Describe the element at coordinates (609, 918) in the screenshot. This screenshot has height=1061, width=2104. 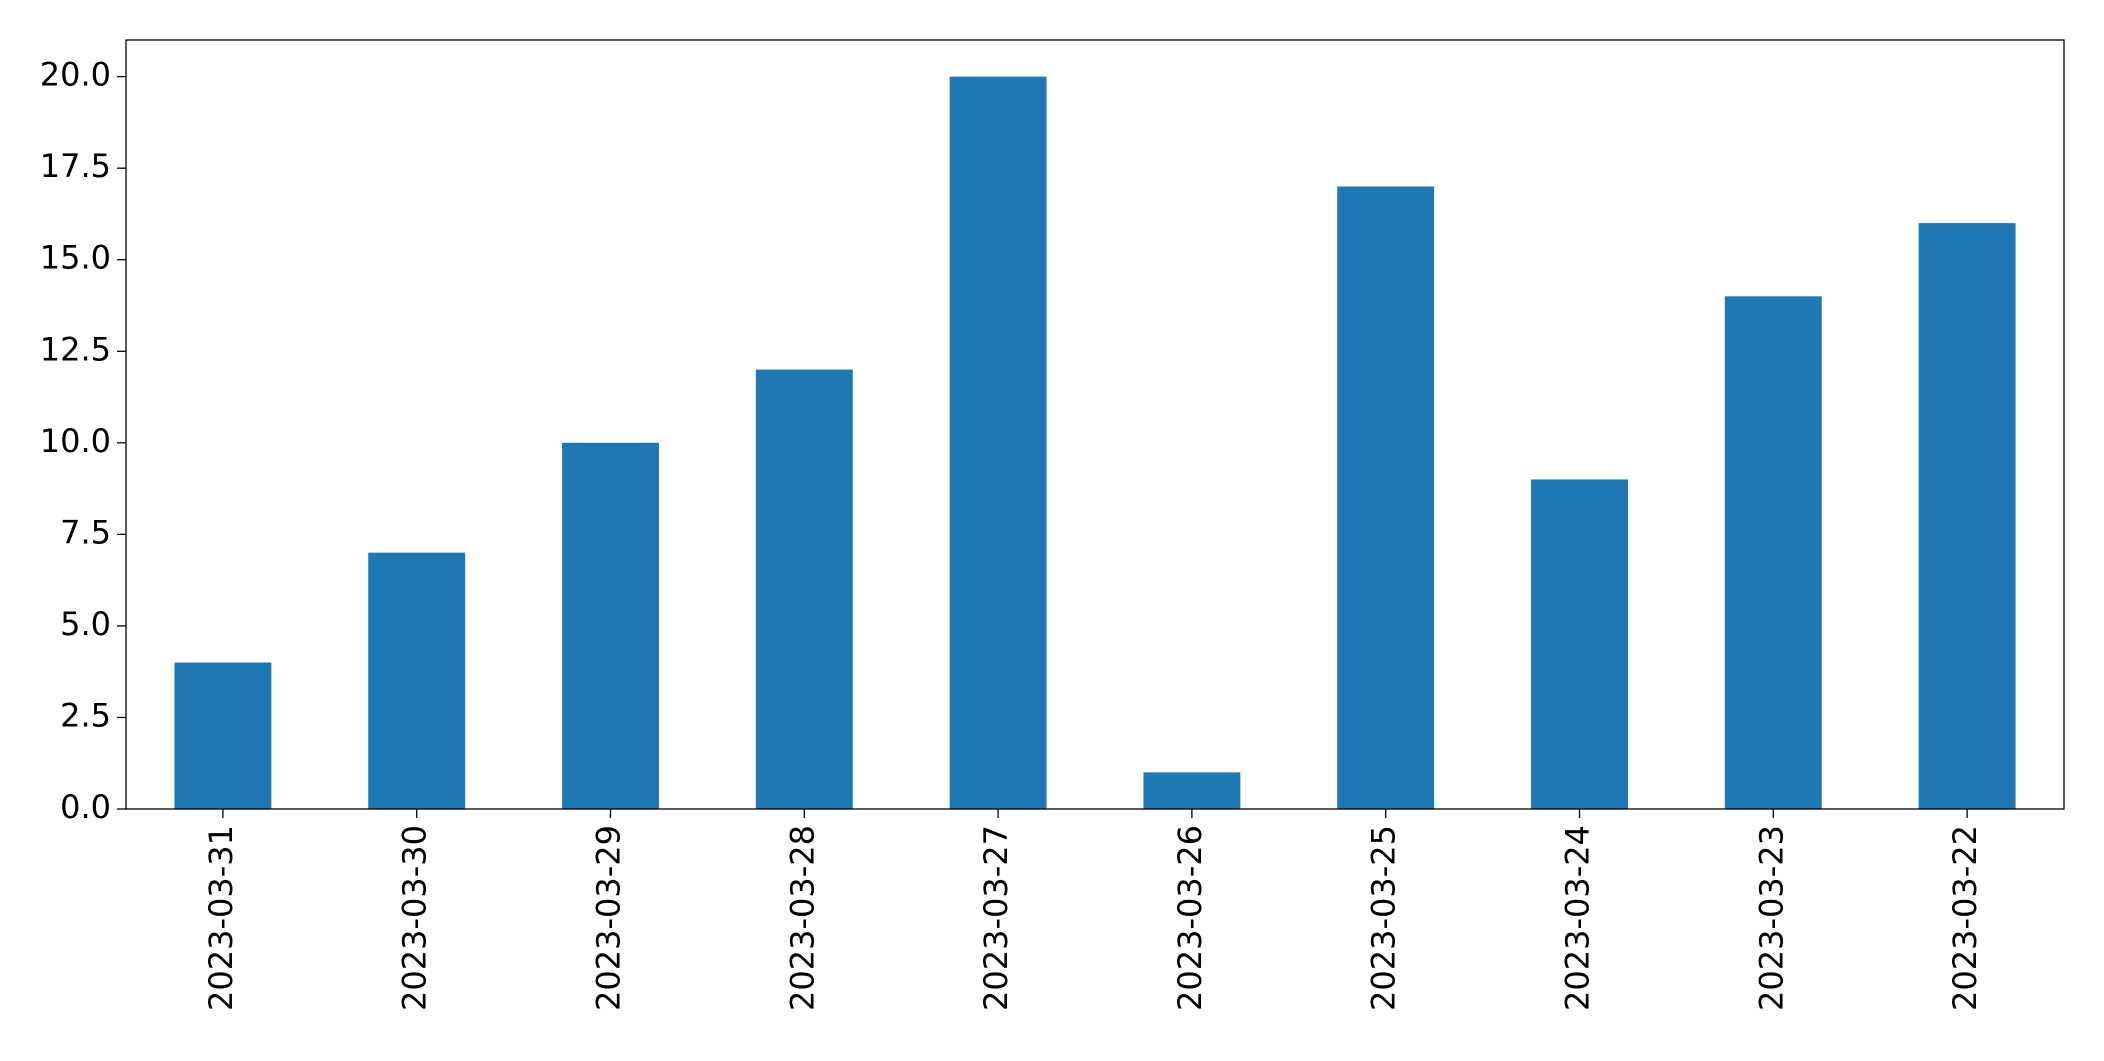
I see `x-tick-label: 2023-03-29` at that location.